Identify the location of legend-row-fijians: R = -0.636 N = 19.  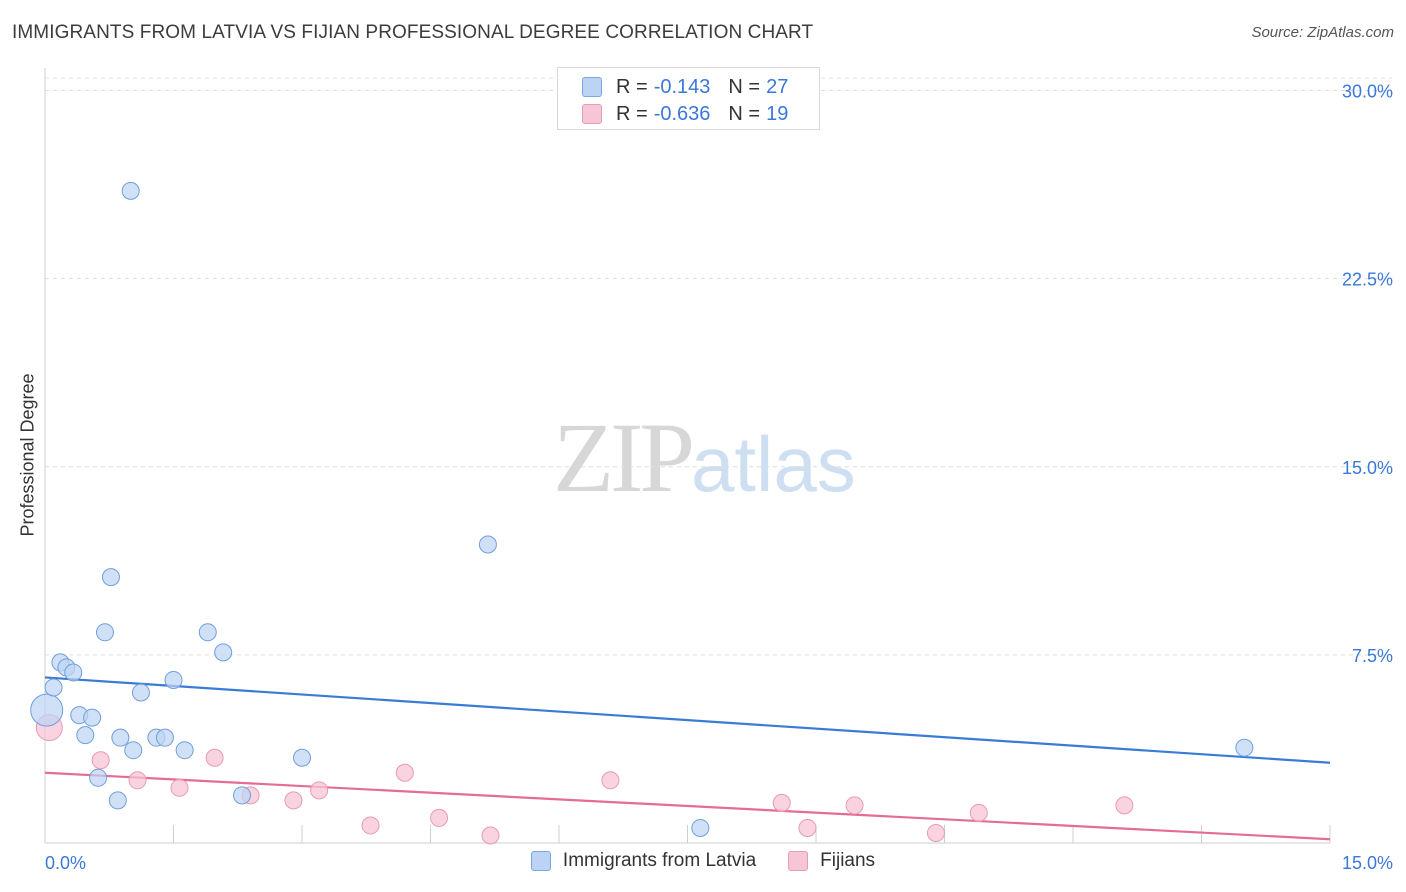
(685, 114).